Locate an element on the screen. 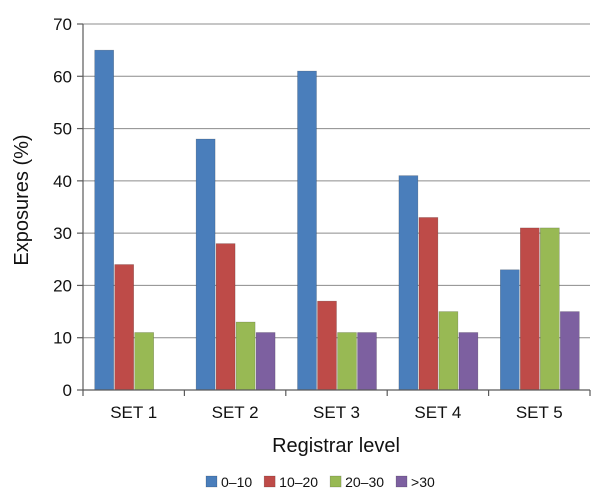 Image resolution: width=606 pixels, height=495 pixels. legend: 0–10 10–20 20–30 >30 is located at coordinates (320, 482).